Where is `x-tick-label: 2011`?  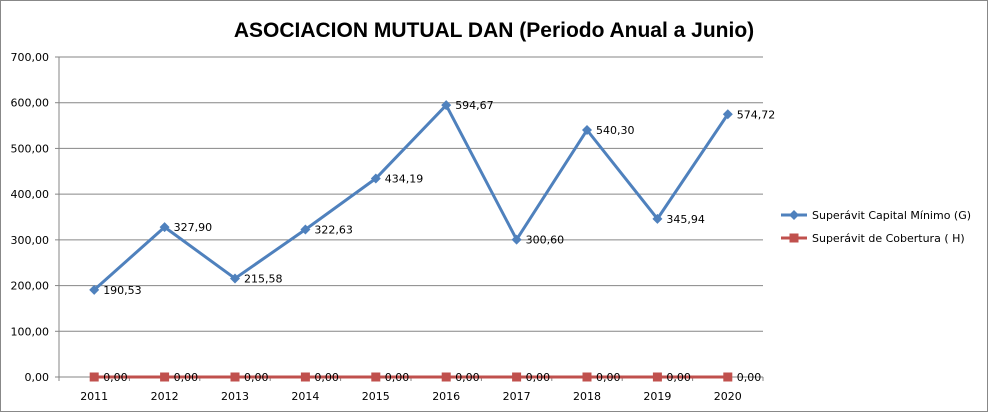
x-tick-label: 2011 is located at coordinates (94, 396).